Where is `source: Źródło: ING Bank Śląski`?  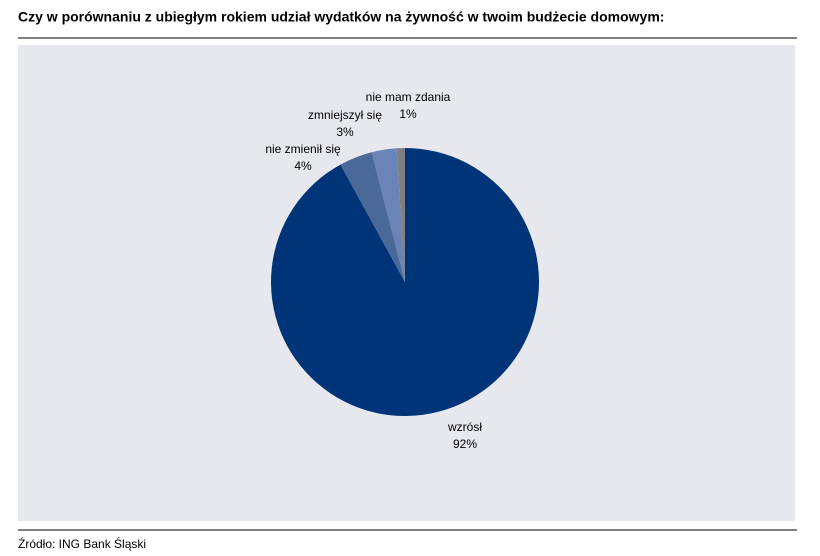 source: Źródło: ING Bank Śląski is located at coordinates (82, 543).